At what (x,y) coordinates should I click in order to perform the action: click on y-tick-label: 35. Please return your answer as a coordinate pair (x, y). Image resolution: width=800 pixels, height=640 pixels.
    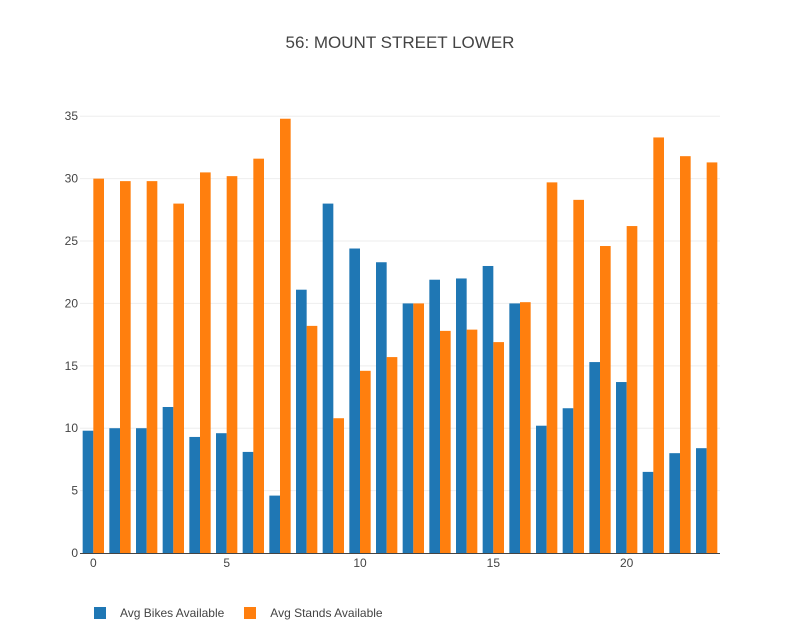
    Looking at the image, I should click on (72, 116).